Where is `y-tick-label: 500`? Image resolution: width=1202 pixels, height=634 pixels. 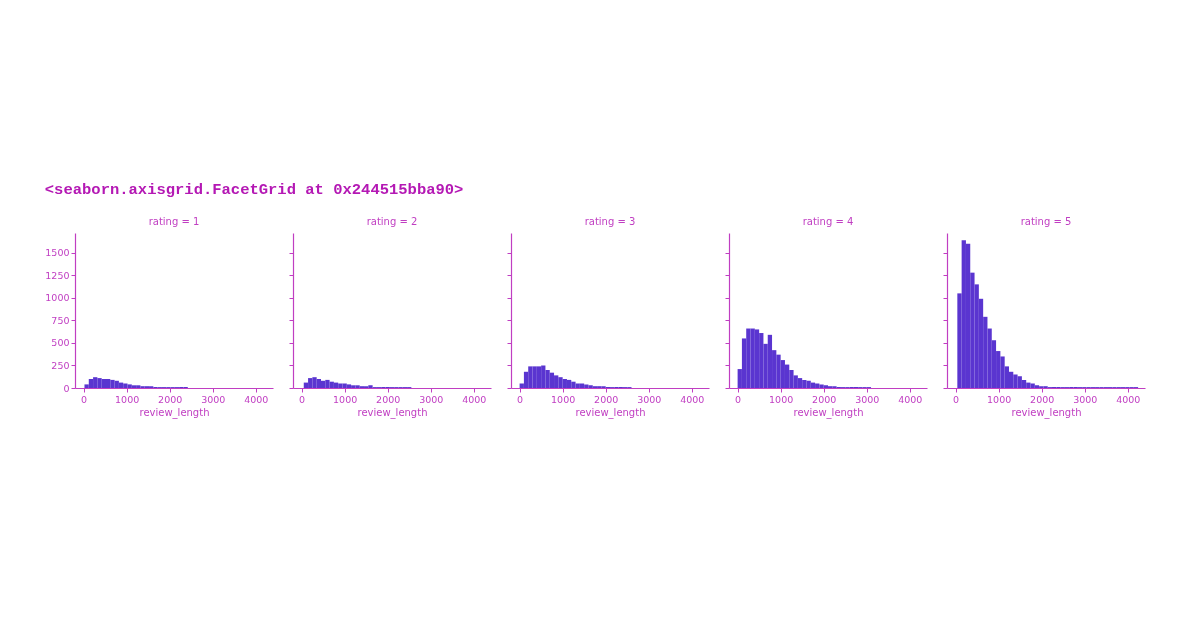 y-tick-label: 500 is located at coordinates (60, 343).